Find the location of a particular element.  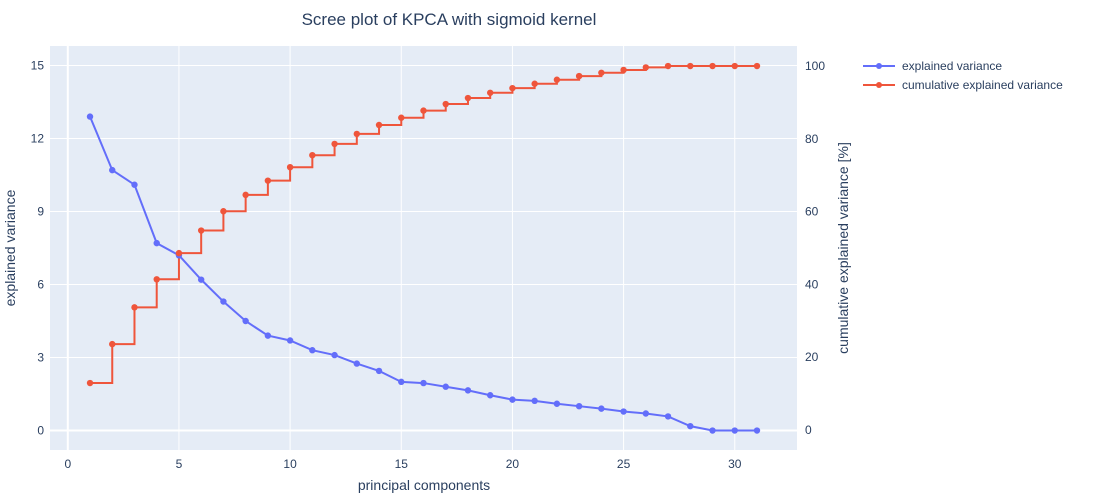

x-tick-label: 15 is located at coordinates (402, 464).